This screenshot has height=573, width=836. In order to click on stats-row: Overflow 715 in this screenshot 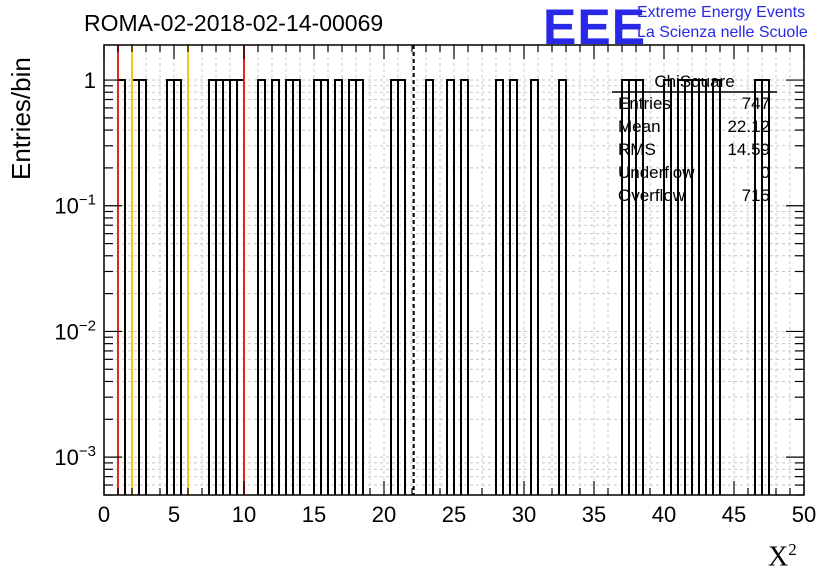, I will do `click(694, 195)`.